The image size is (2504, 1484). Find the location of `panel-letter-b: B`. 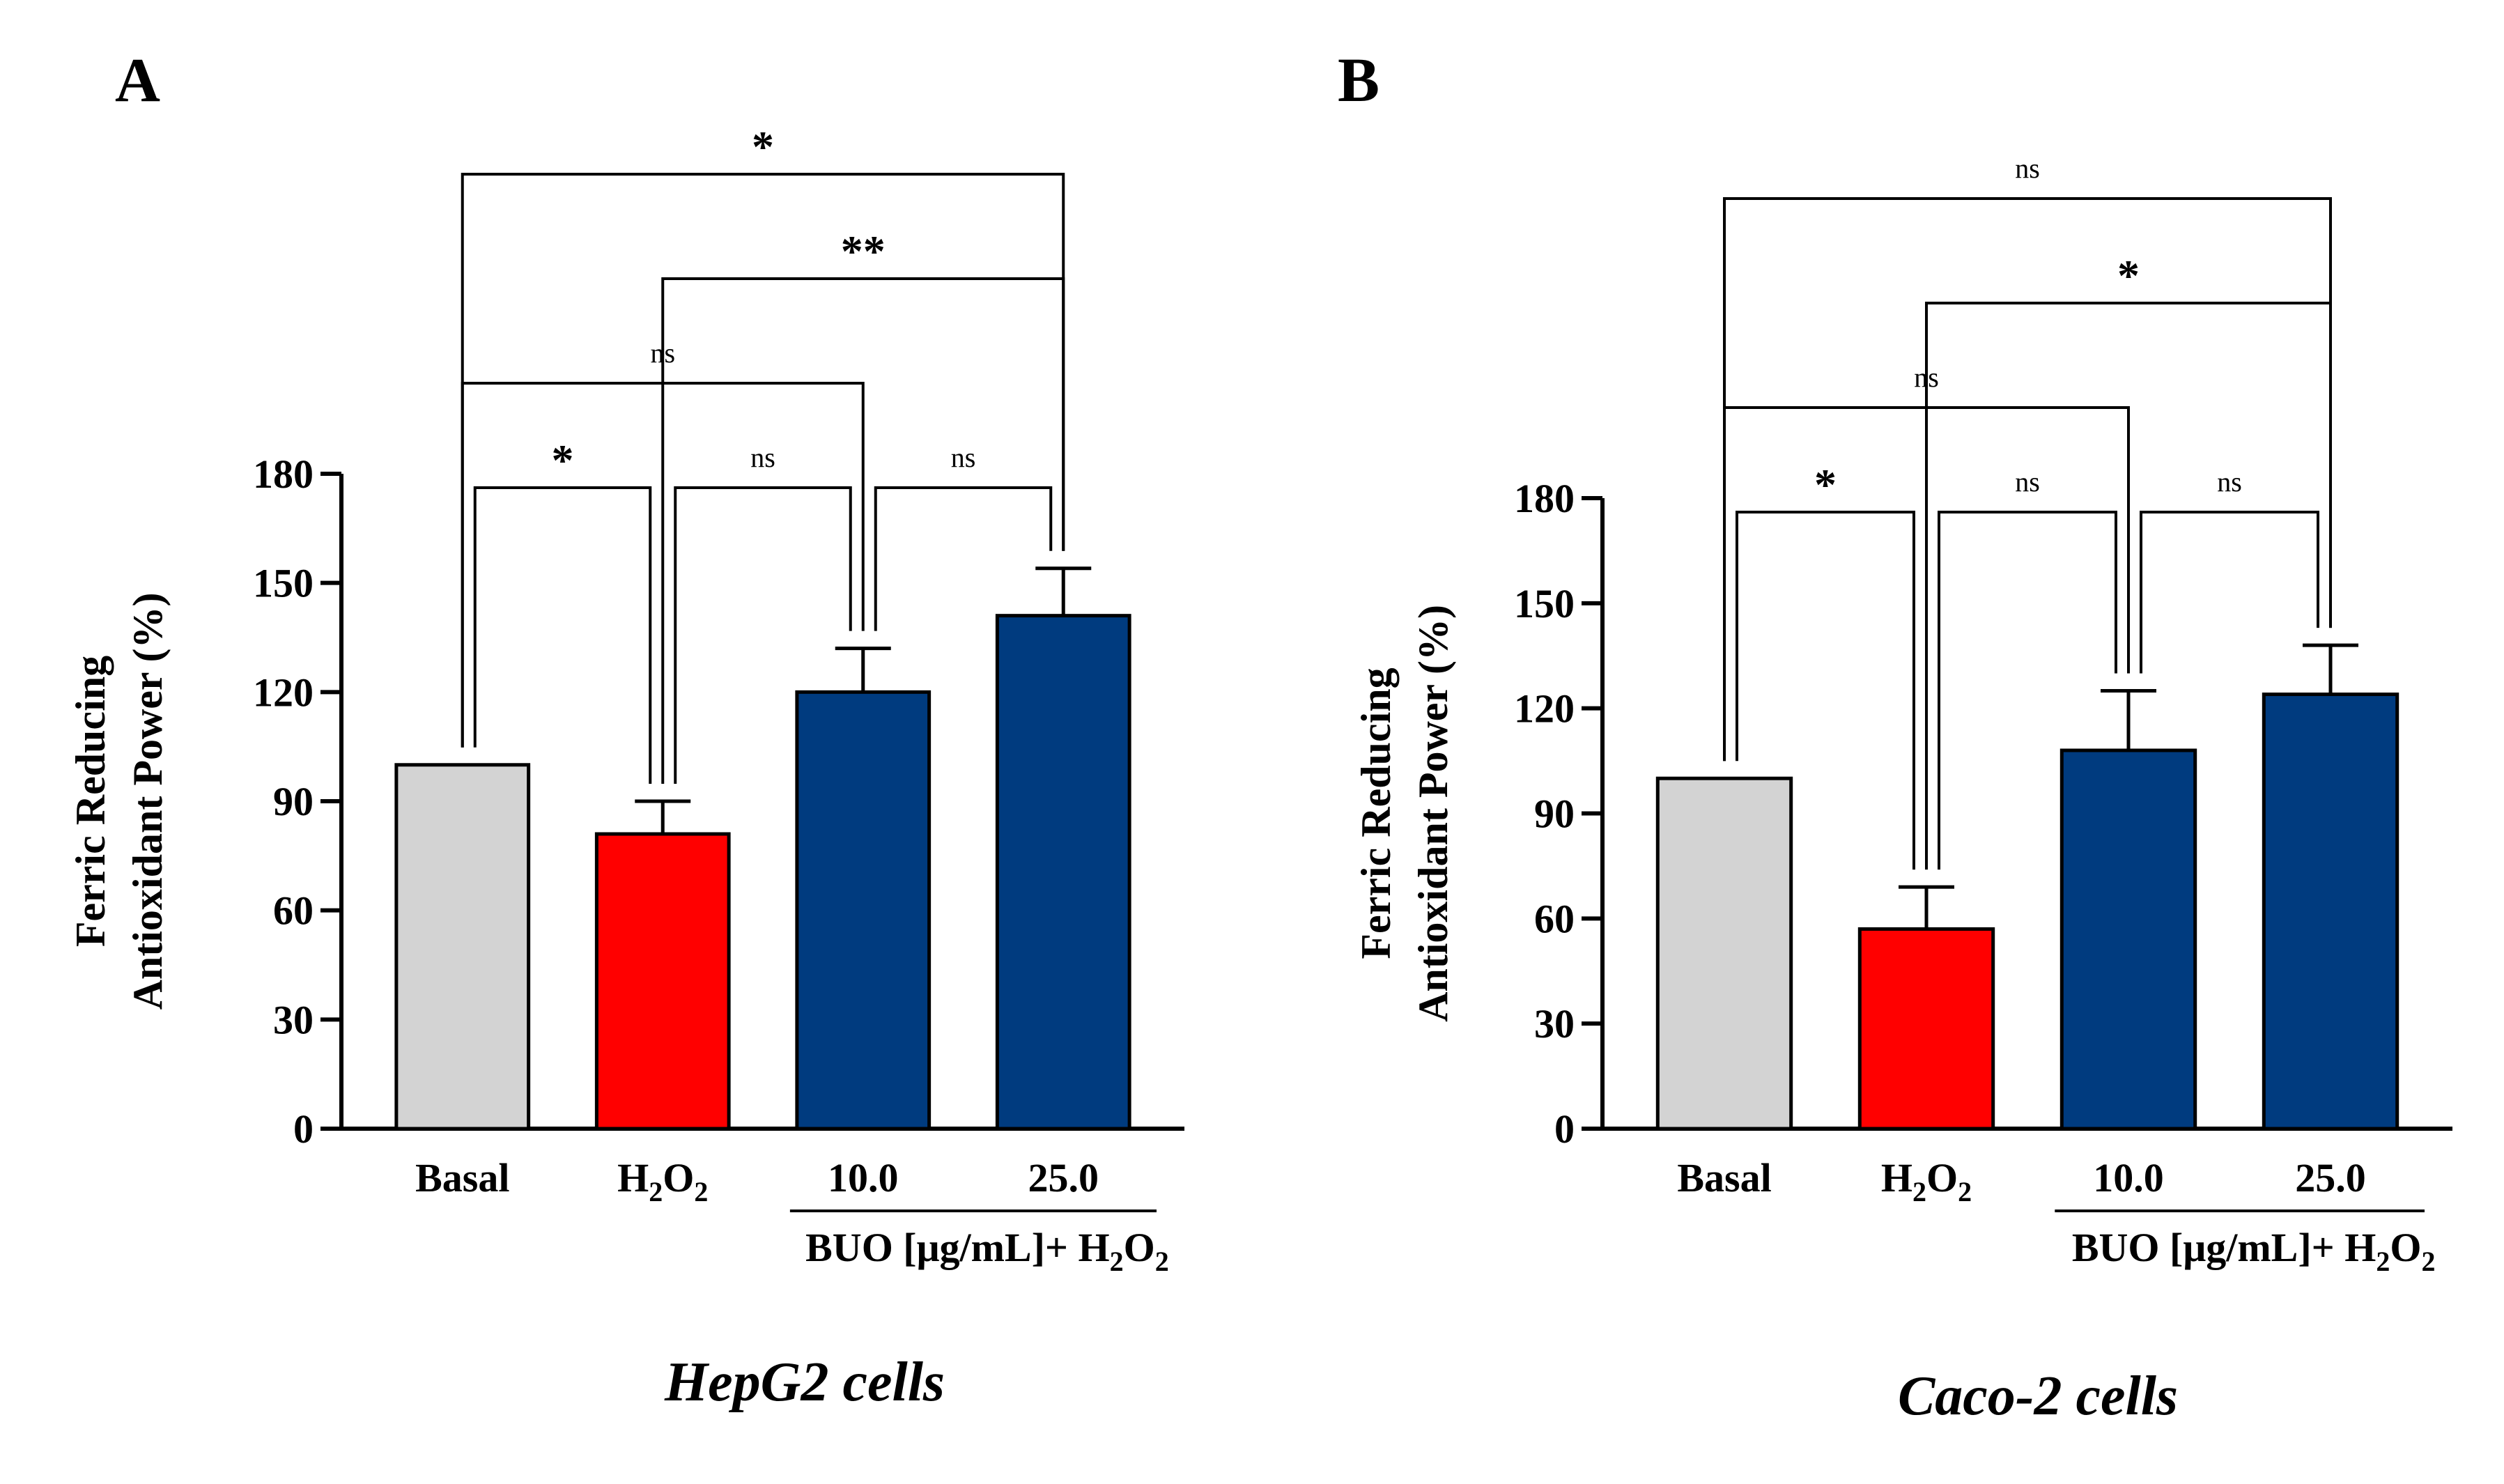

panel-letter-b: B is located at coordinates (1358, 80).